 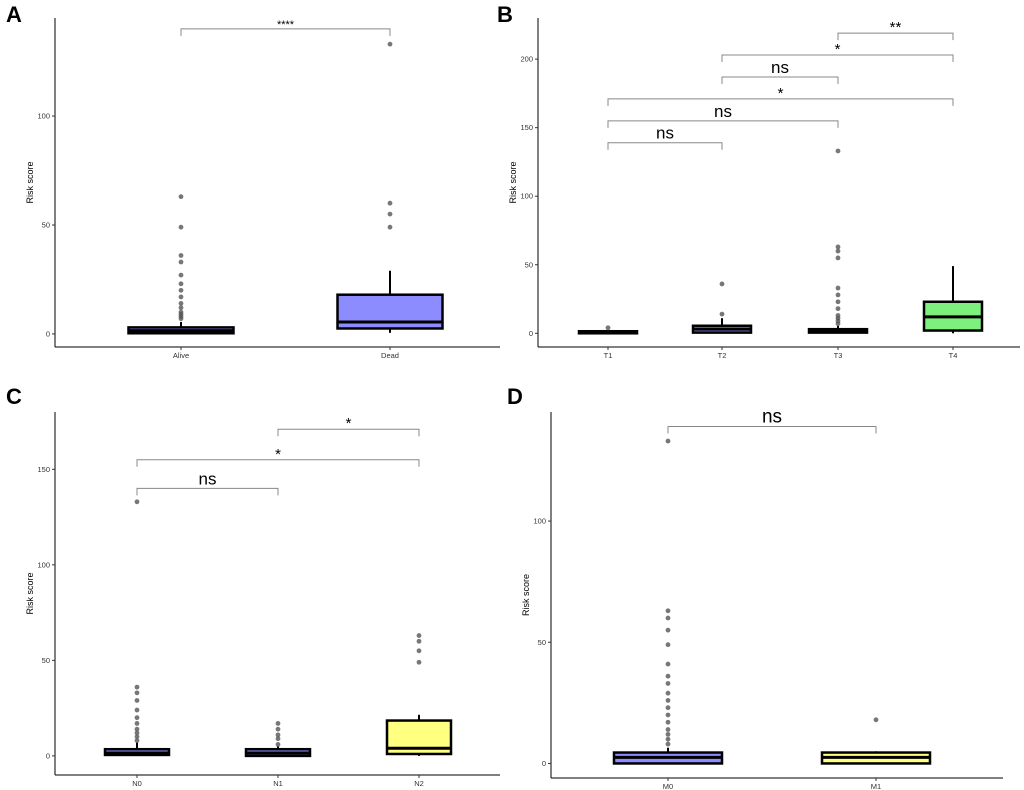 I want to click on significance-label: ****, so click(x=286, y=25).